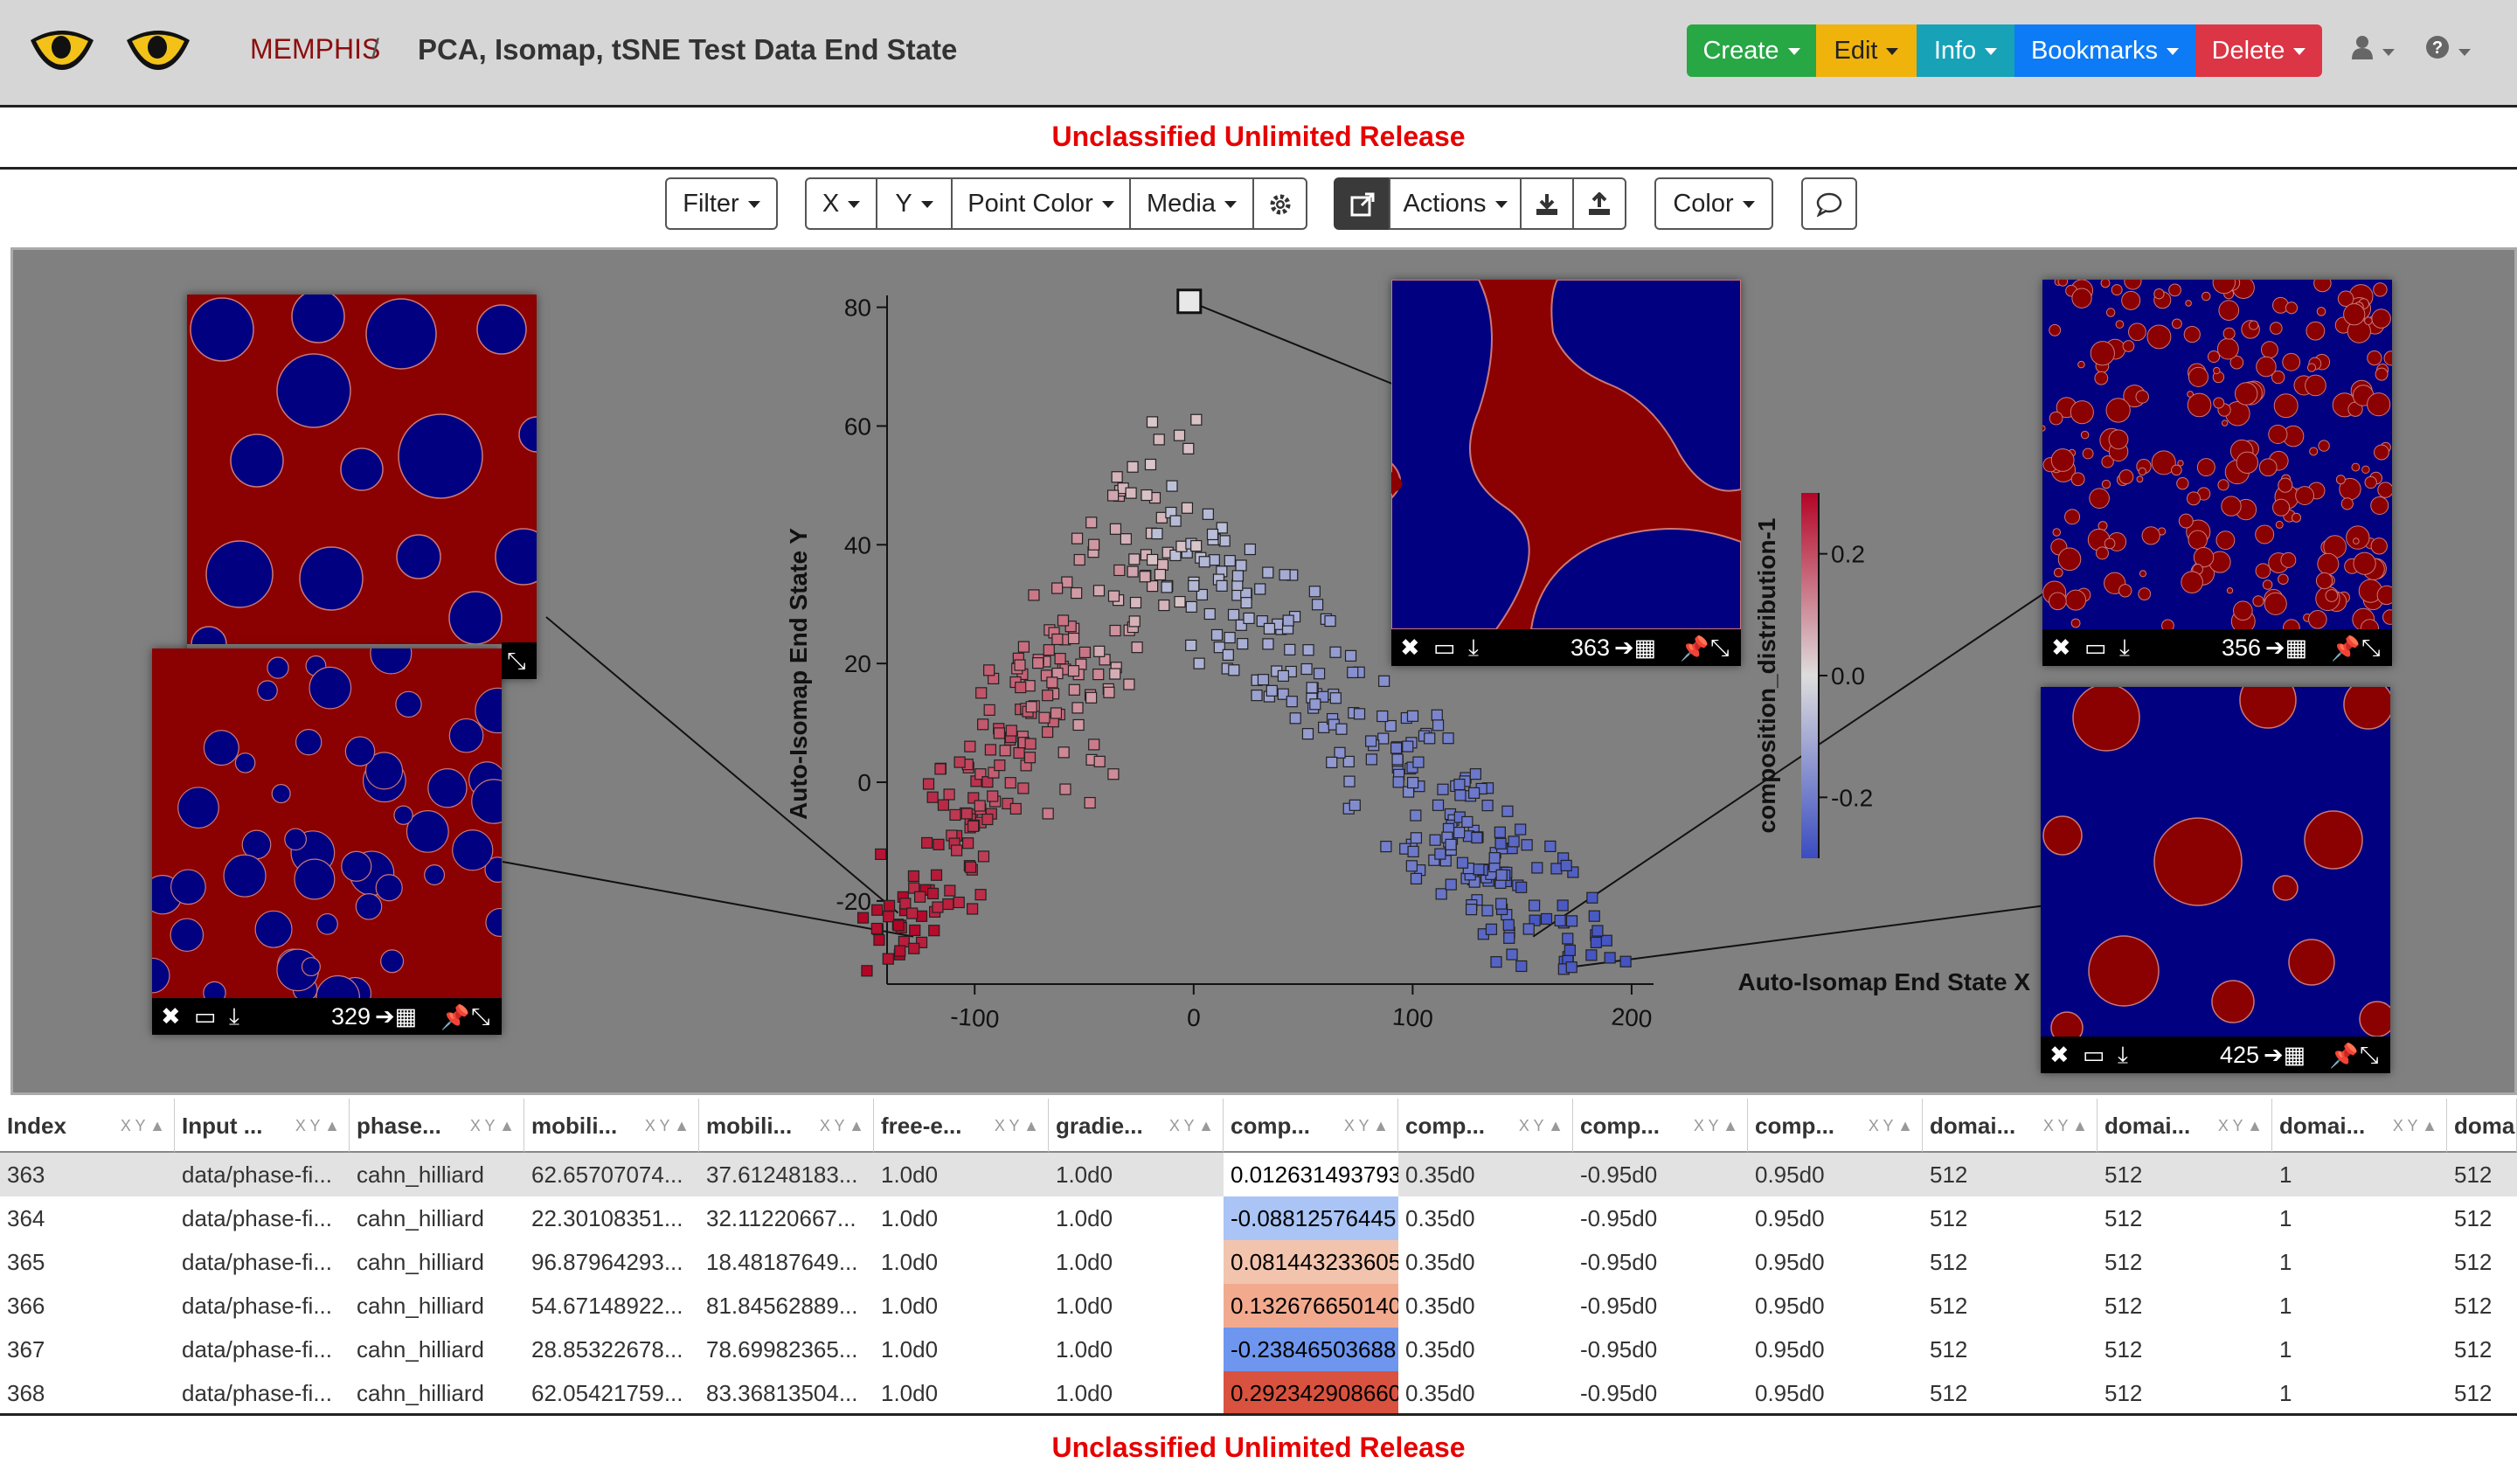 Image resolution: width=2517 pixels, height=1484 pixels. I want to click on pin-icon: 📌, so click(2346, 648).